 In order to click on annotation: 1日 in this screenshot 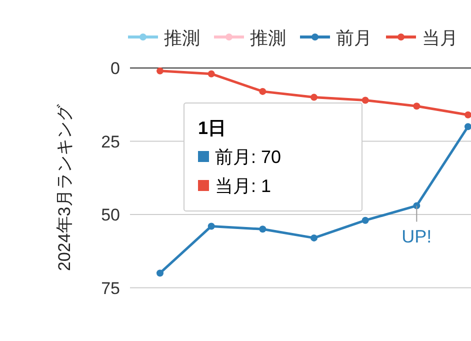, I will do `click(212, 128)`.